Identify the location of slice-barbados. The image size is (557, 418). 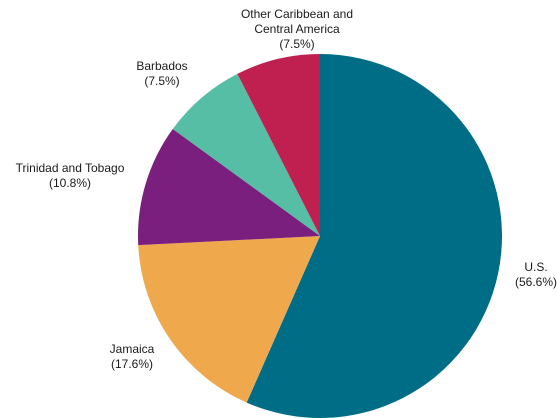
(246, 154).